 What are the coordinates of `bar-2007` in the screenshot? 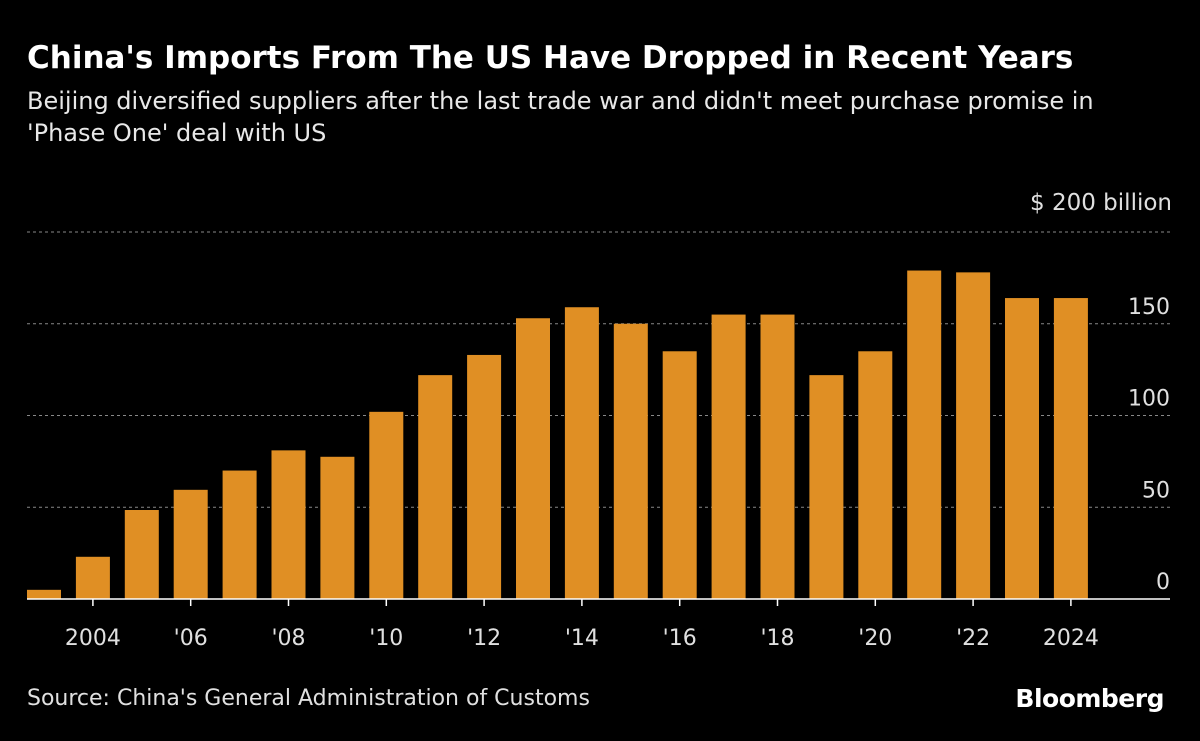 It's located at (239, 534).